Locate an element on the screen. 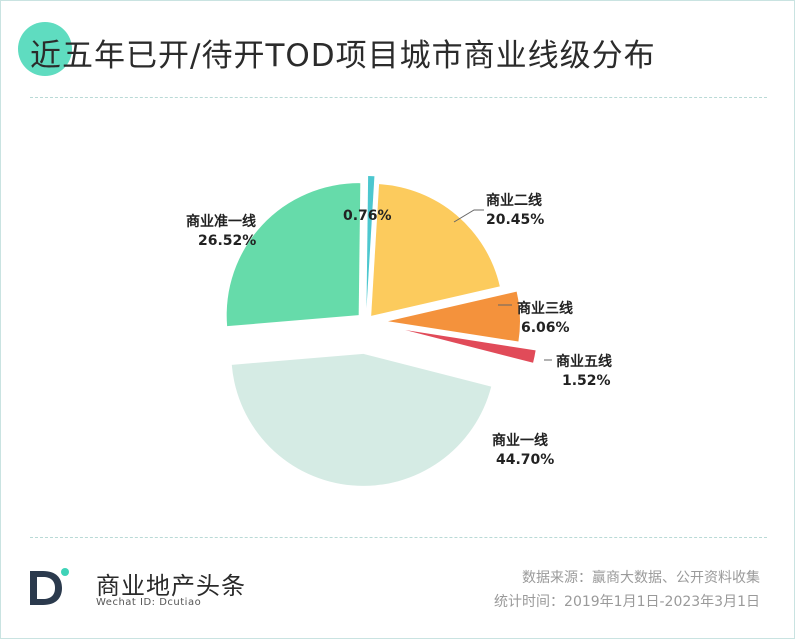  page-title: 近五年已开/待开TOD项目城市商业线级分布 is located at coordinates (343, 56).